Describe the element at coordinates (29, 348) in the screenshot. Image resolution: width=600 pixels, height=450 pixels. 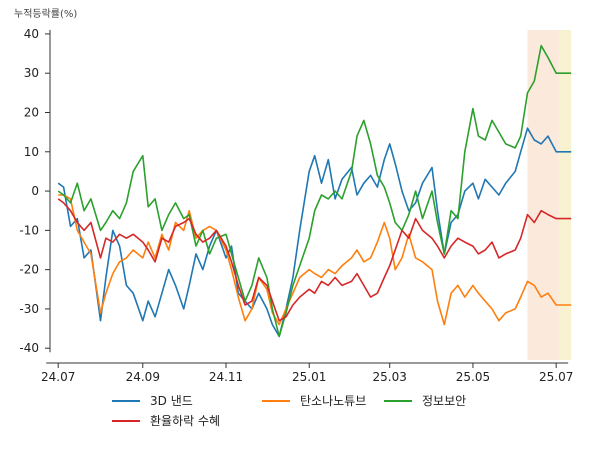
I see `y-tick-label: -40` at that location.